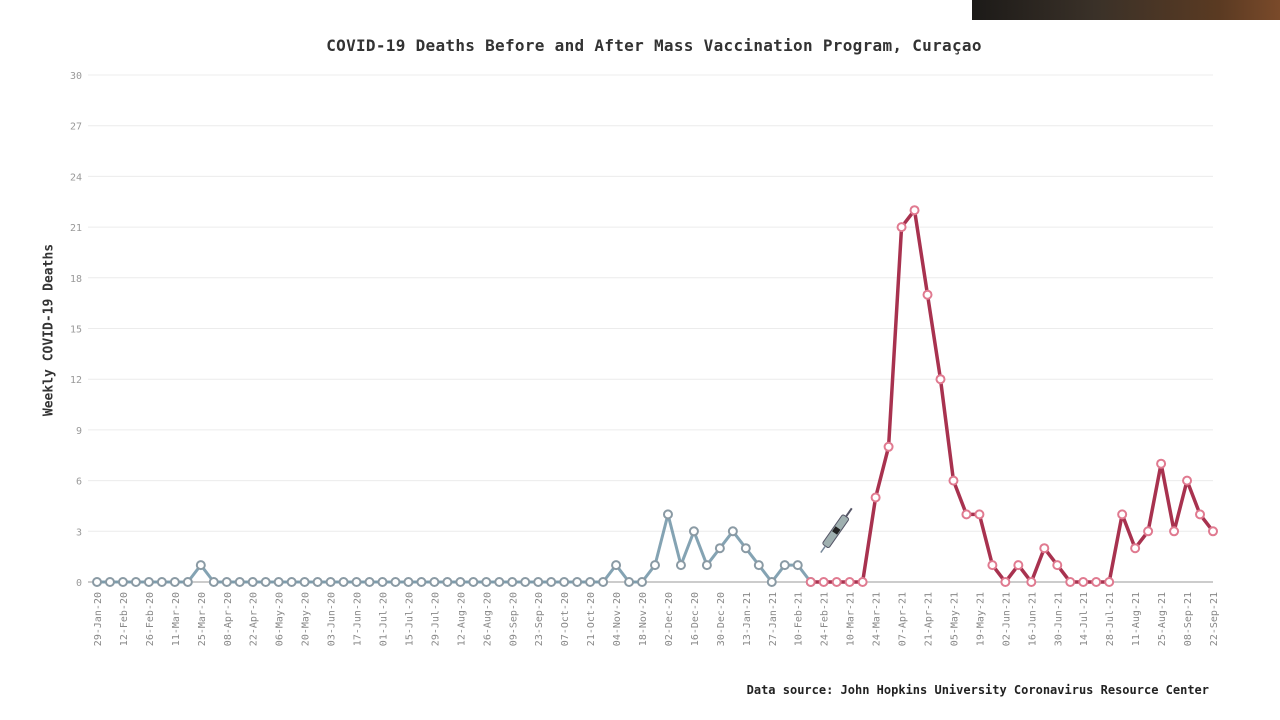  Describe the element at coordinates (76, 177) in the screenshot. I see `y-tick-label: 24` at that location.